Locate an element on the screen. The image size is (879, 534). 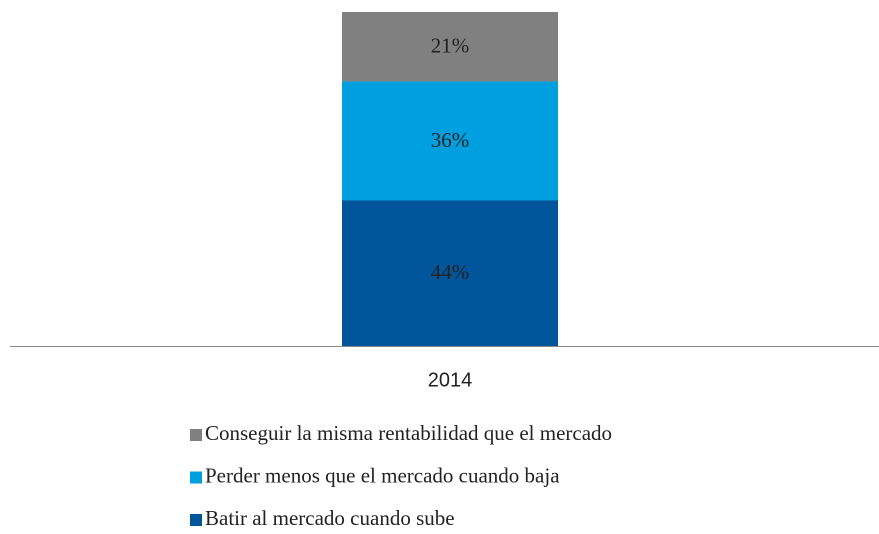
data-label: 21% is located at coordinates (450, 46).